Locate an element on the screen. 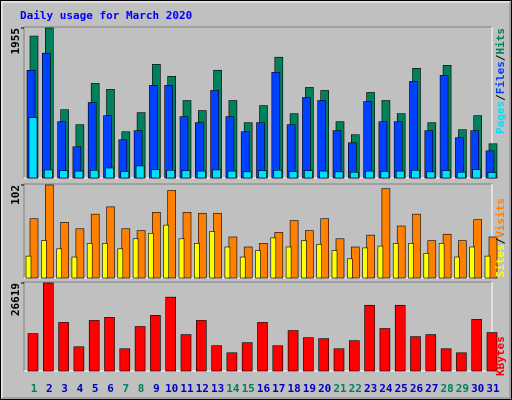  legend-entry: KBytes is located at coordinates (500, 356).